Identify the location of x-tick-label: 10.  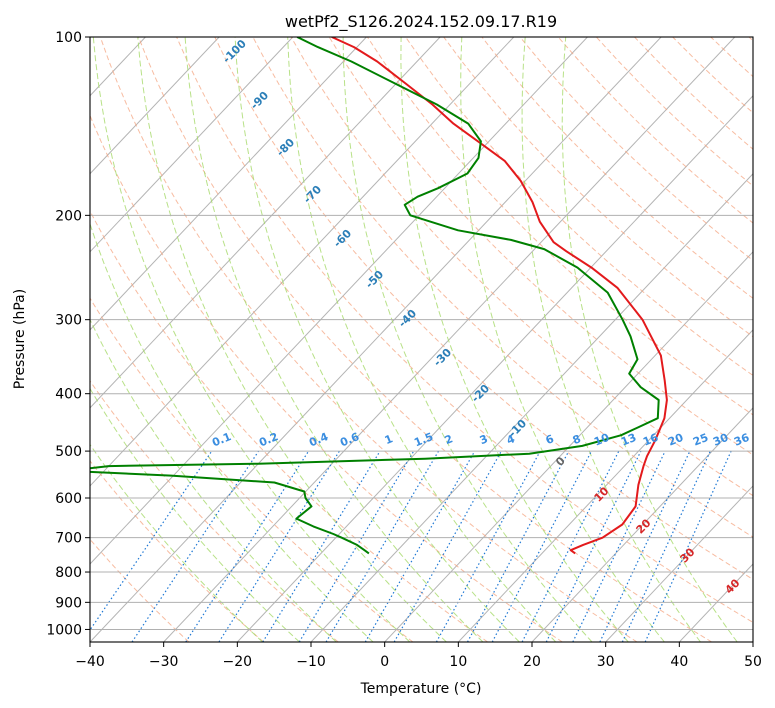
(458, 662).